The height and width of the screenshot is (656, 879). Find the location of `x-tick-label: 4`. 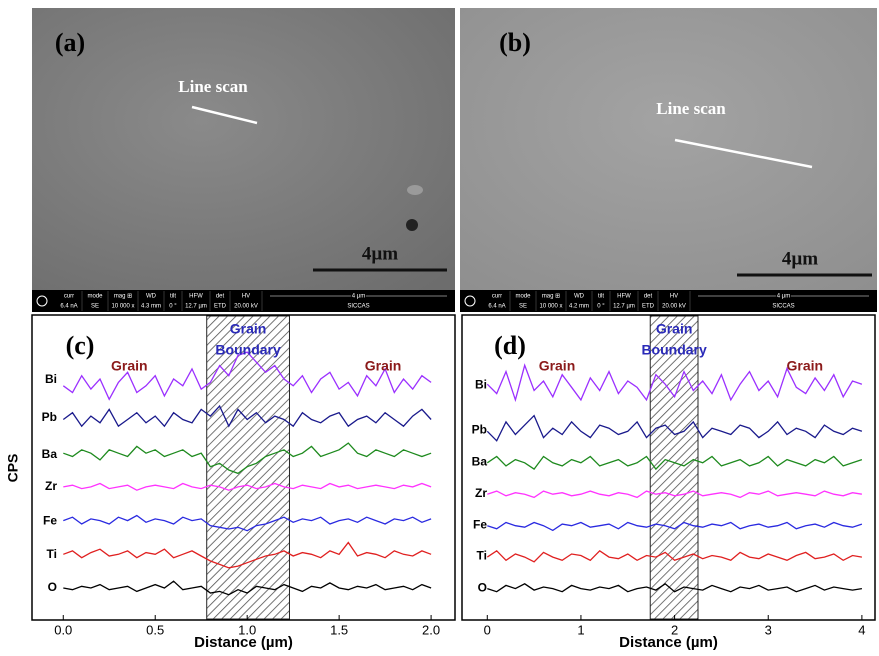

x-tick-label: 4 is located at coordinates (861, 629).